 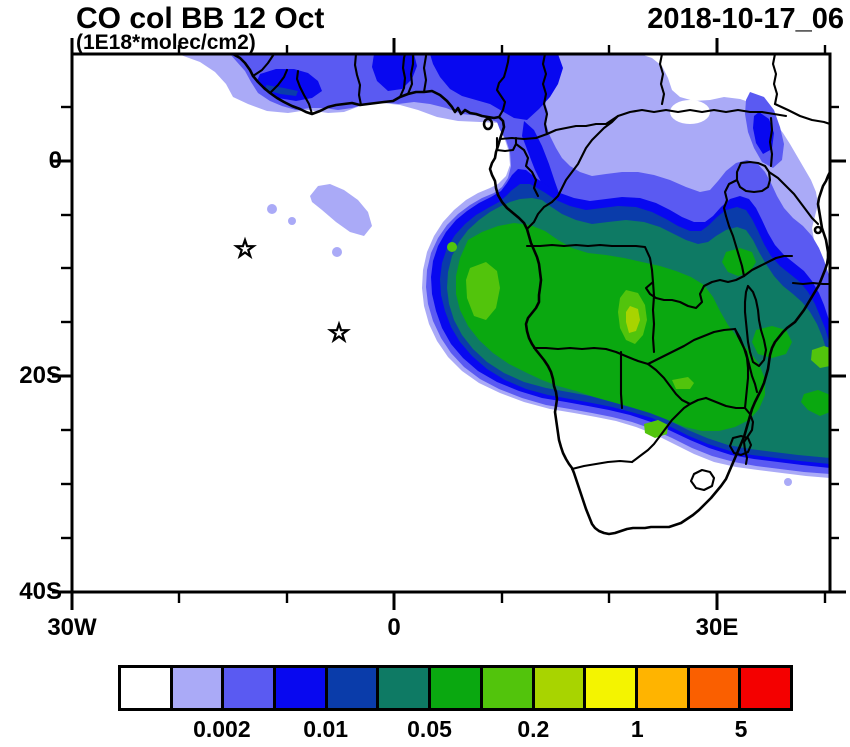 What do you see at coordinates (533, 729) in the screenshot?
I see `colorbar-label: 0.2` at bounding box center [533, 729].